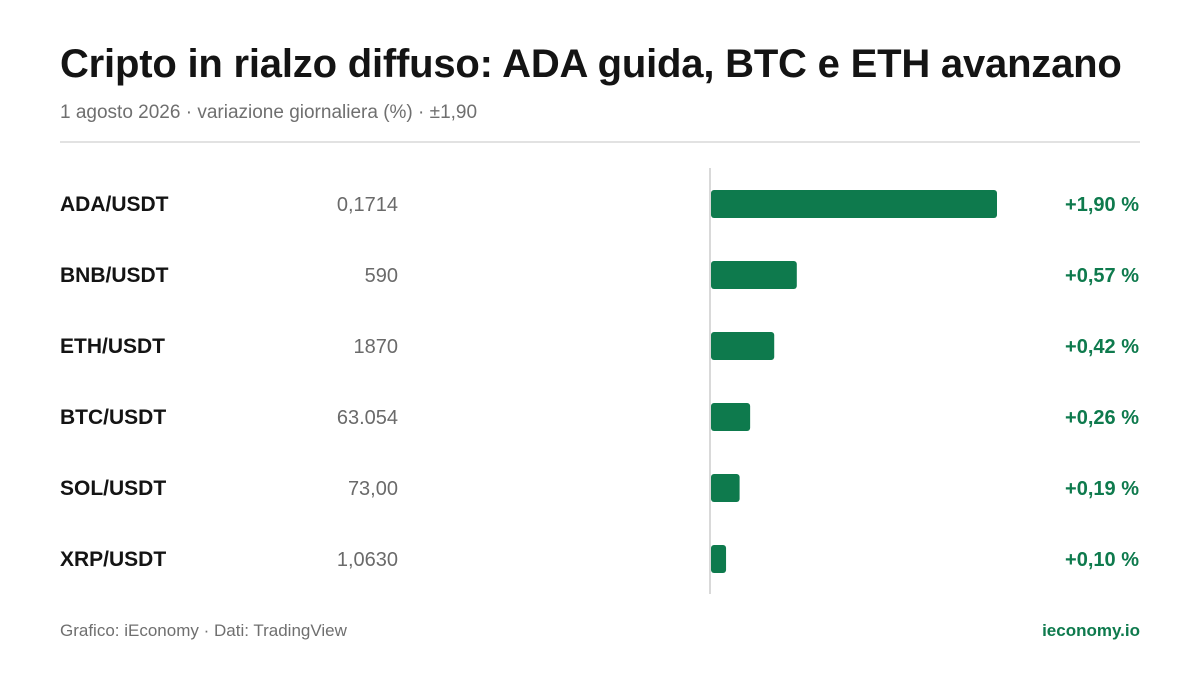 The image size is (1200, 675). Describe the element at coordinates (599, 559) in the screenshot. I see `chart-row: XRP/USDT 1,0630 +0,10 %` at that location.